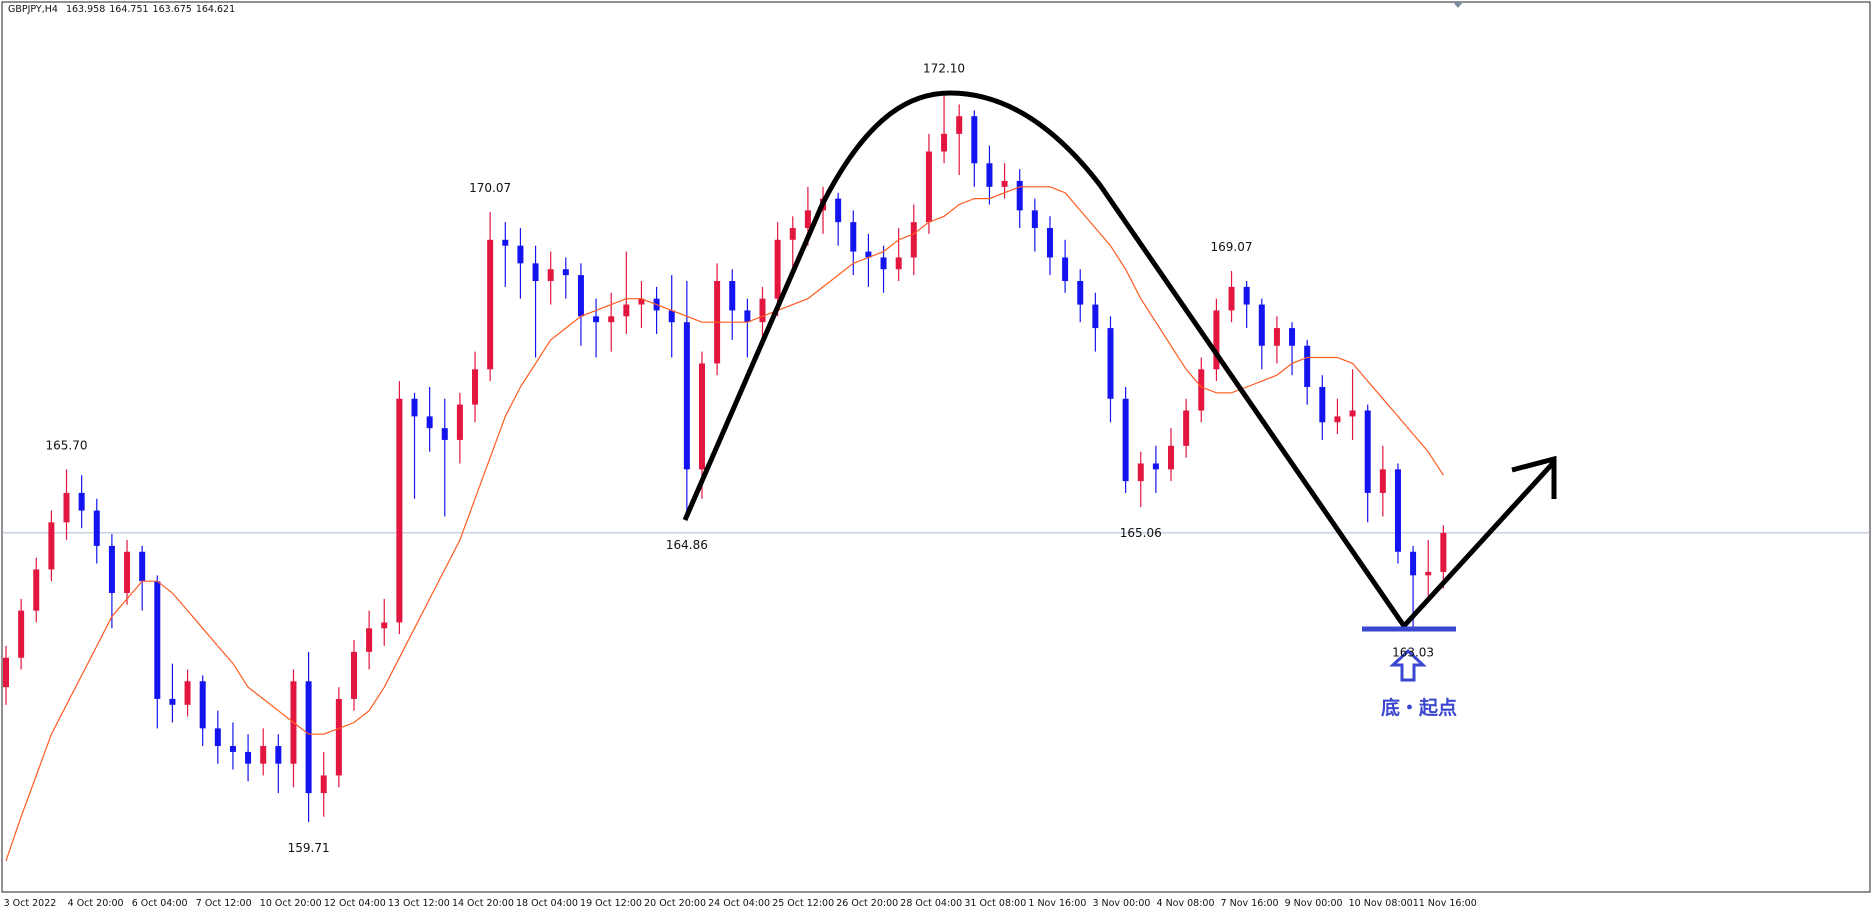  I want to click on annotation: 底・起点, so click(1419, 707).